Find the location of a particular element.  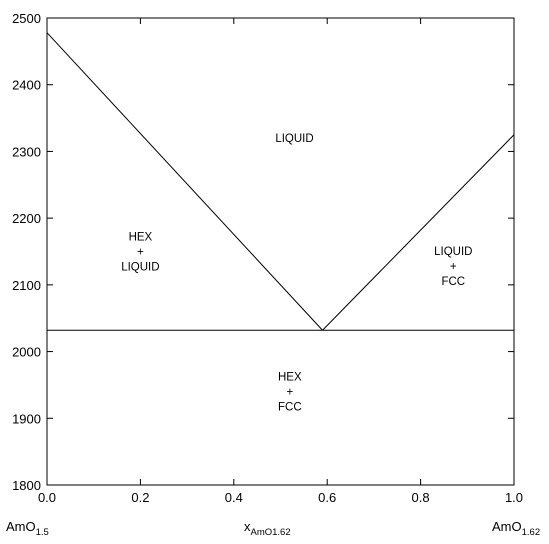

x-tick-label: 0.8 is located at coordinates (421, 497).